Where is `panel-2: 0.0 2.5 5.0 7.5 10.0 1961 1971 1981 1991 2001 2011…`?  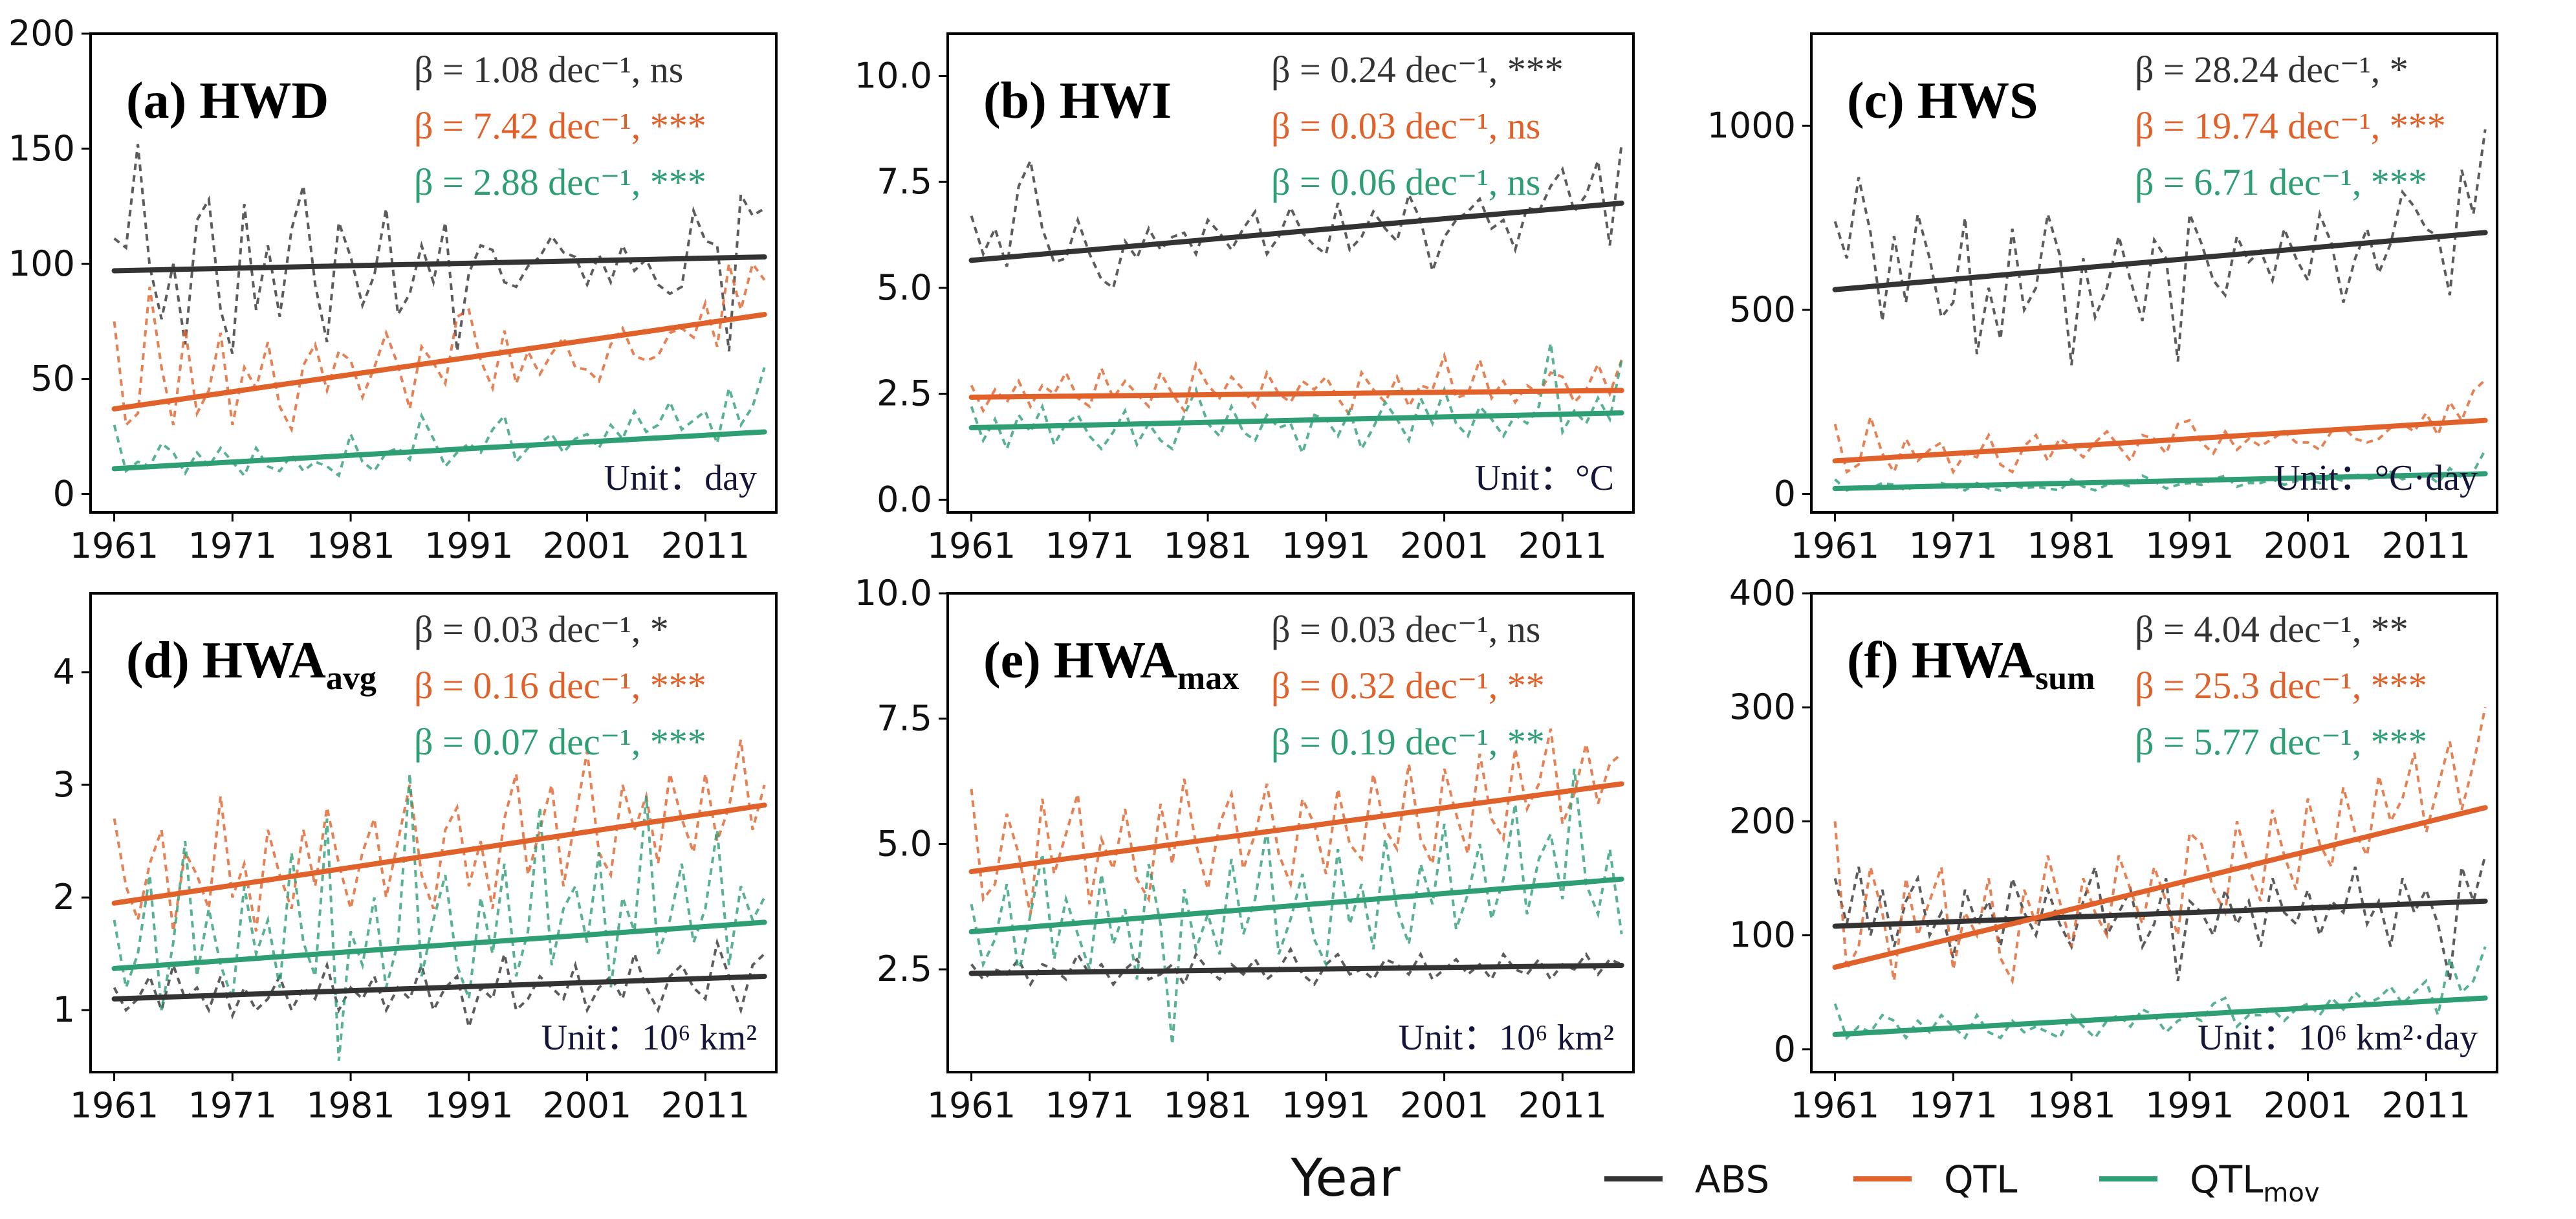
panel-2: 0.0 2.5 5.0 7.5 10.0 1961 1971 1981 1991 2001 2011… is located at coordinates (1245, 299).